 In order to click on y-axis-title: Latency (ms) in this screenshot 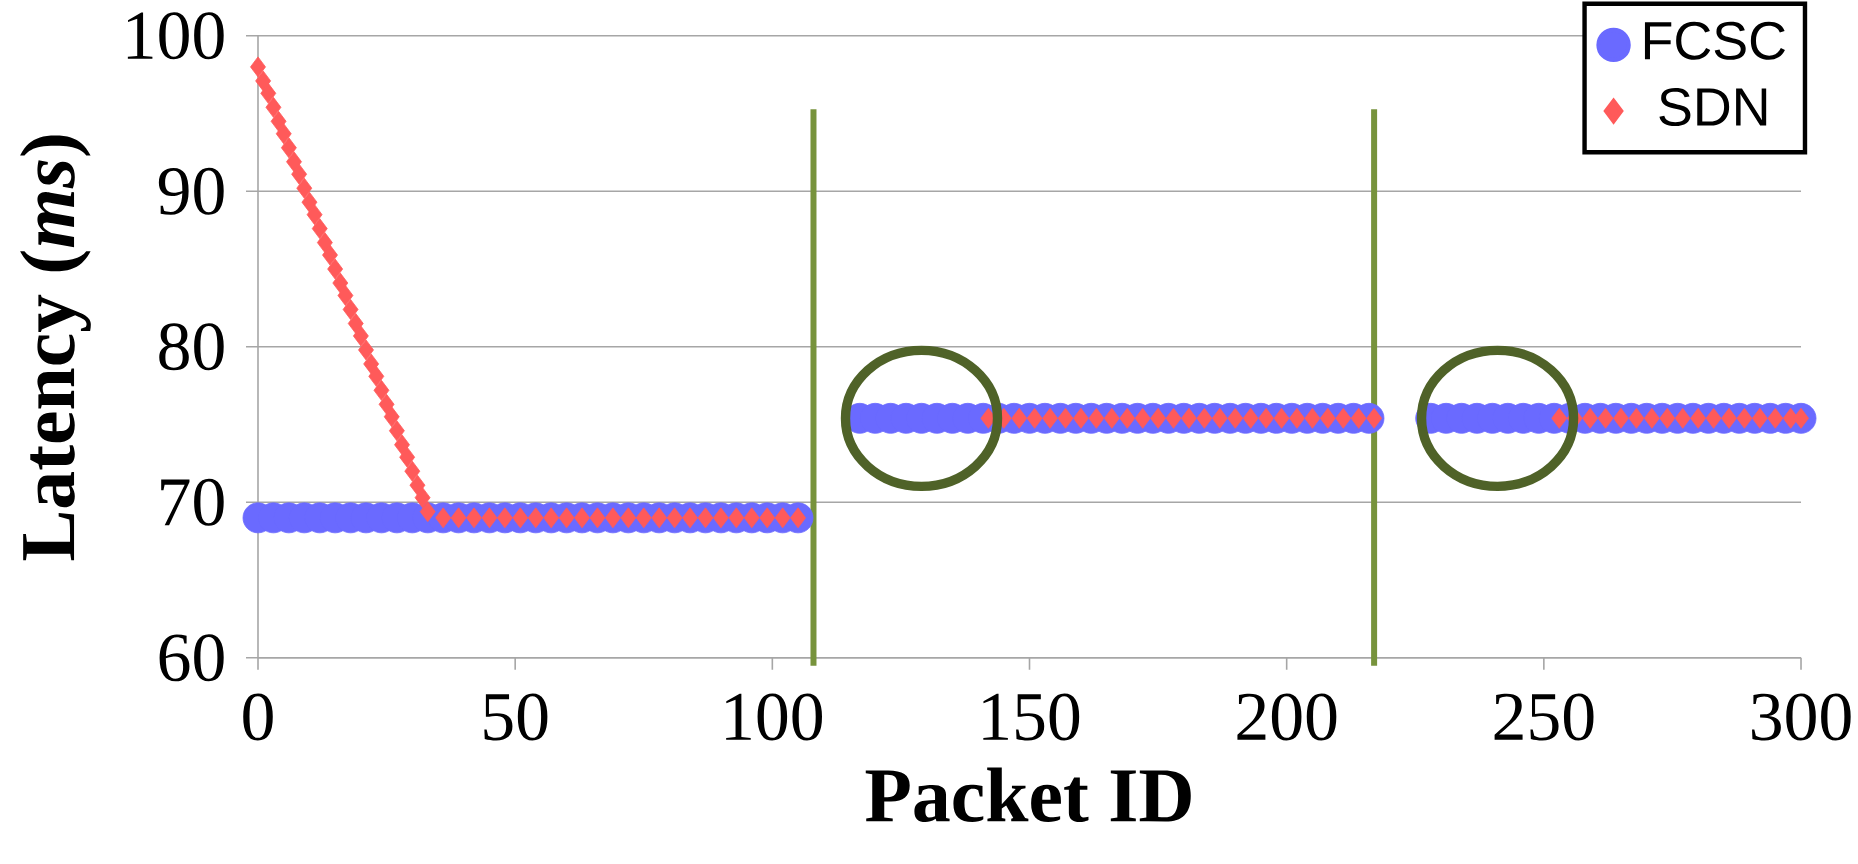, I will do `click(55, 348)`.